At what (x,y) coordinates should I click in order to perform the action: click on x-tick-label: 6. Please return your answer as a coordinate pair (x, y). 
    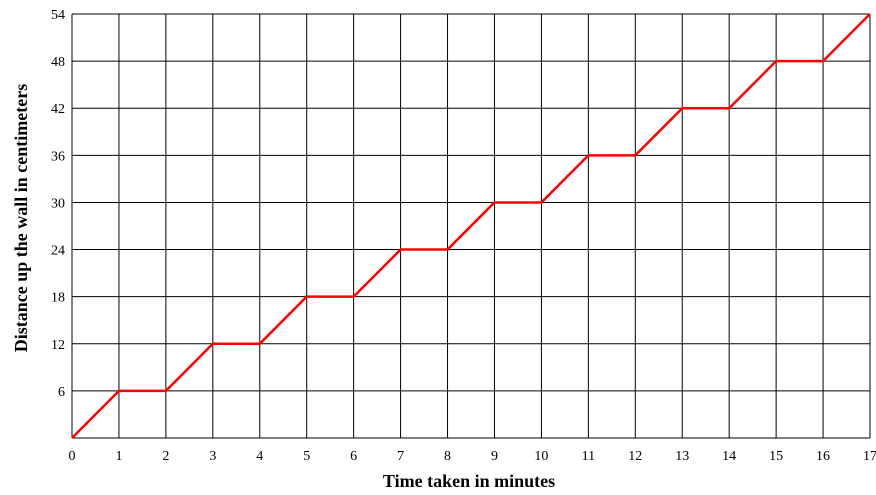
    Looking at the image, I should click on (353, 456).